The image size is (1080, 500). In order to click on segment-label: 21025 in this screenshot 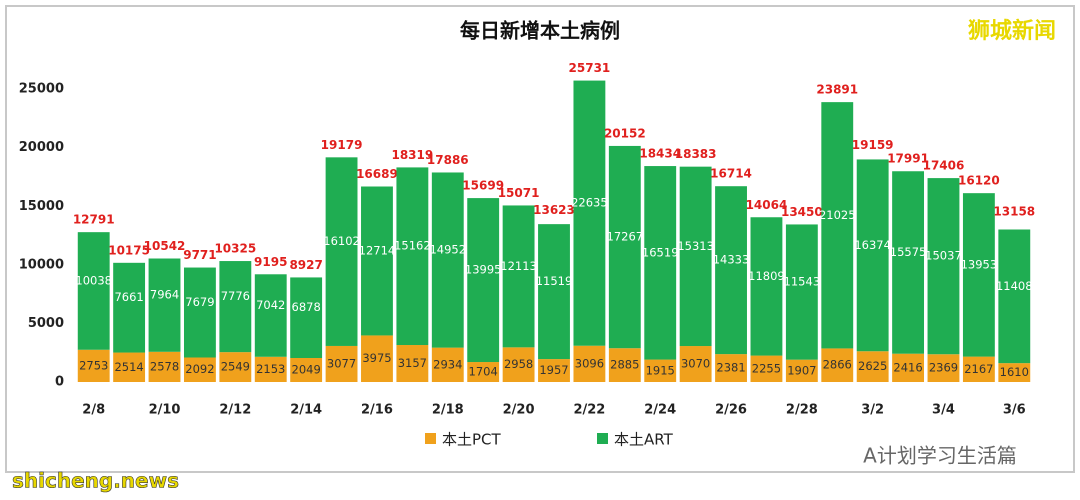, I will do `click(837, 215)`.